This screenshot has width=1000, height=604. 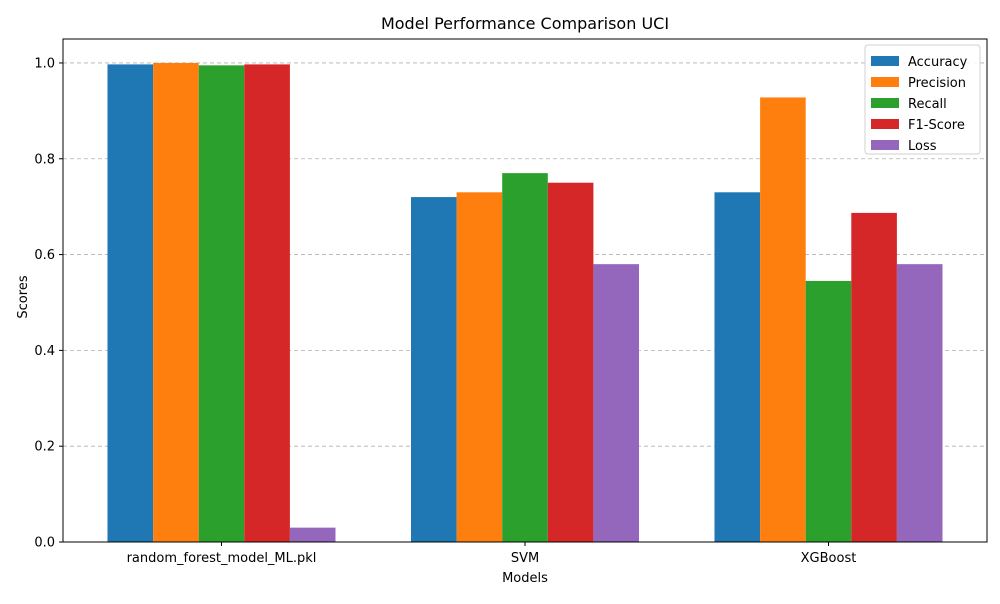 What do you see at coordinates (222, 558) in the screenshot?
I see `x-tick-label: random_forest_model_ML.pkl` at bounding box center [222, 558].